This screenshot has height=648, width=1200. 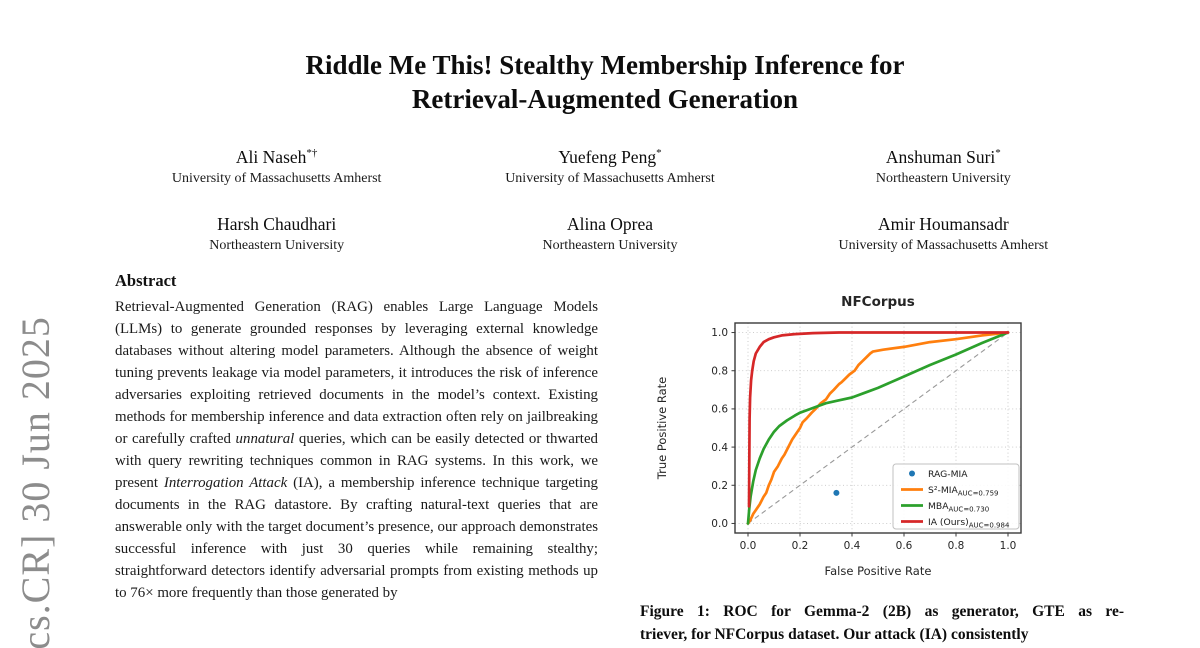 I want to click on plot-frame, so click(x=878, y=428).